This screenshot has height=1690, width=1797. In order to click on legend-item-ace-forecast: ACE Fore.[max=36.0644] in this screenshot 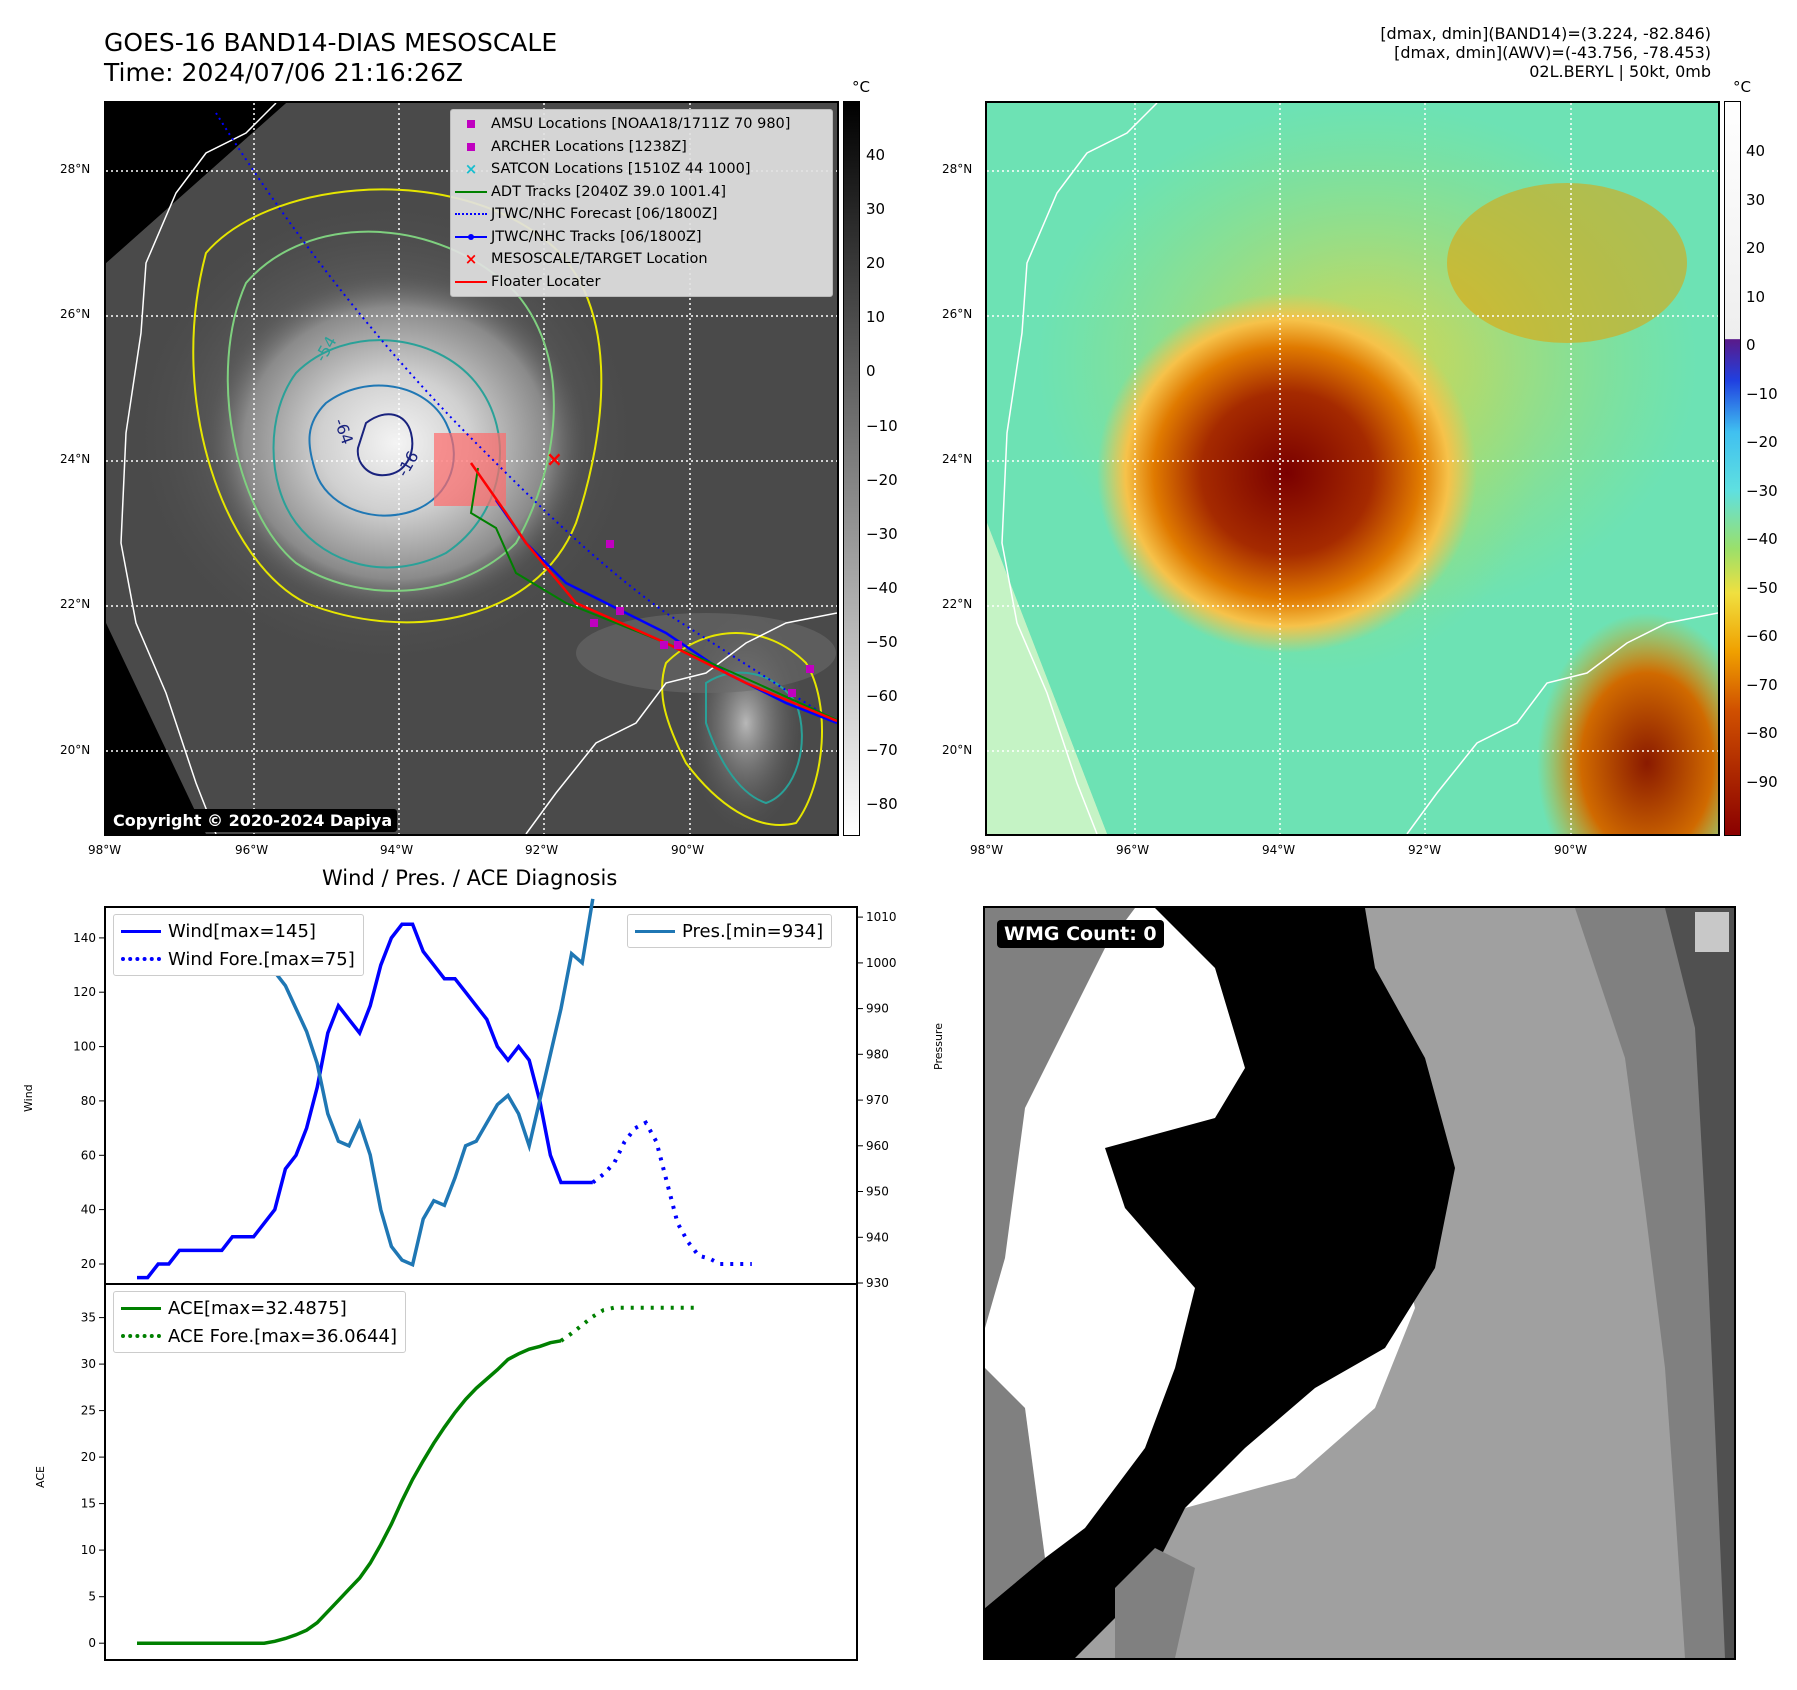, I will do `click(255, 1336)`.